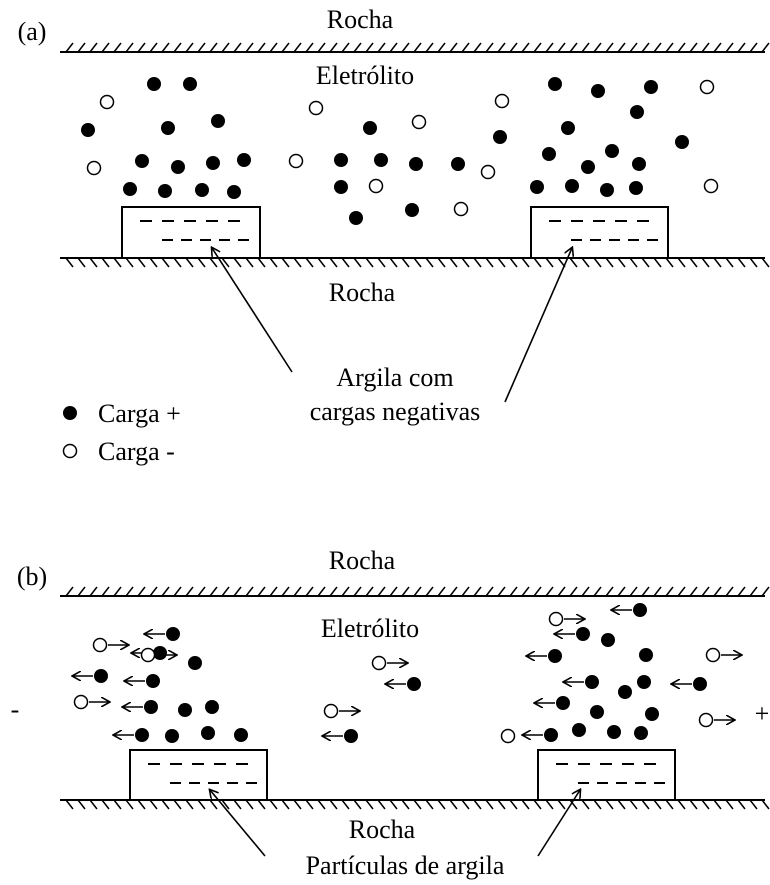 The height and width of the screenshot is (885, 770). What do you see at coordinates (32, 31) in the screenshot?
I see `panel-label: (a)` at bounding box center [32, 31].